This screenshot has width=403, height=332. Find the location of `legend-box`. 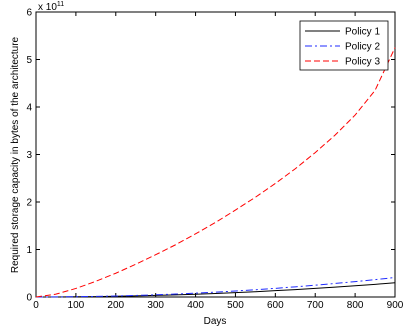

legend-box is located at coordinates (344, 45).